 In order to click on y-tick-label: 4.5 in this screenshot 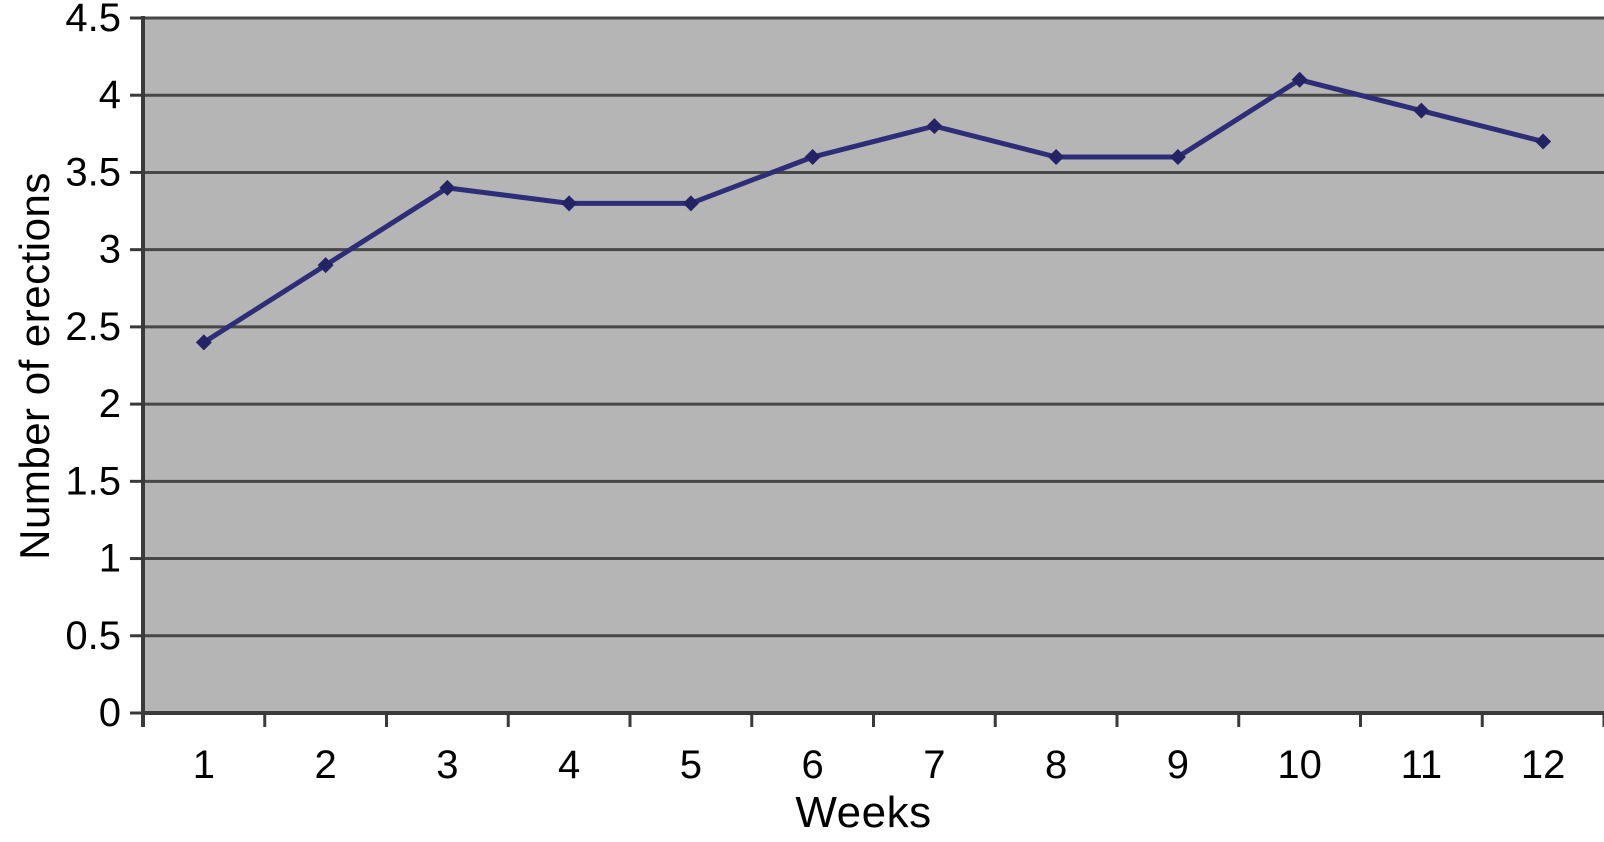, I will do `click(93, 20)`.